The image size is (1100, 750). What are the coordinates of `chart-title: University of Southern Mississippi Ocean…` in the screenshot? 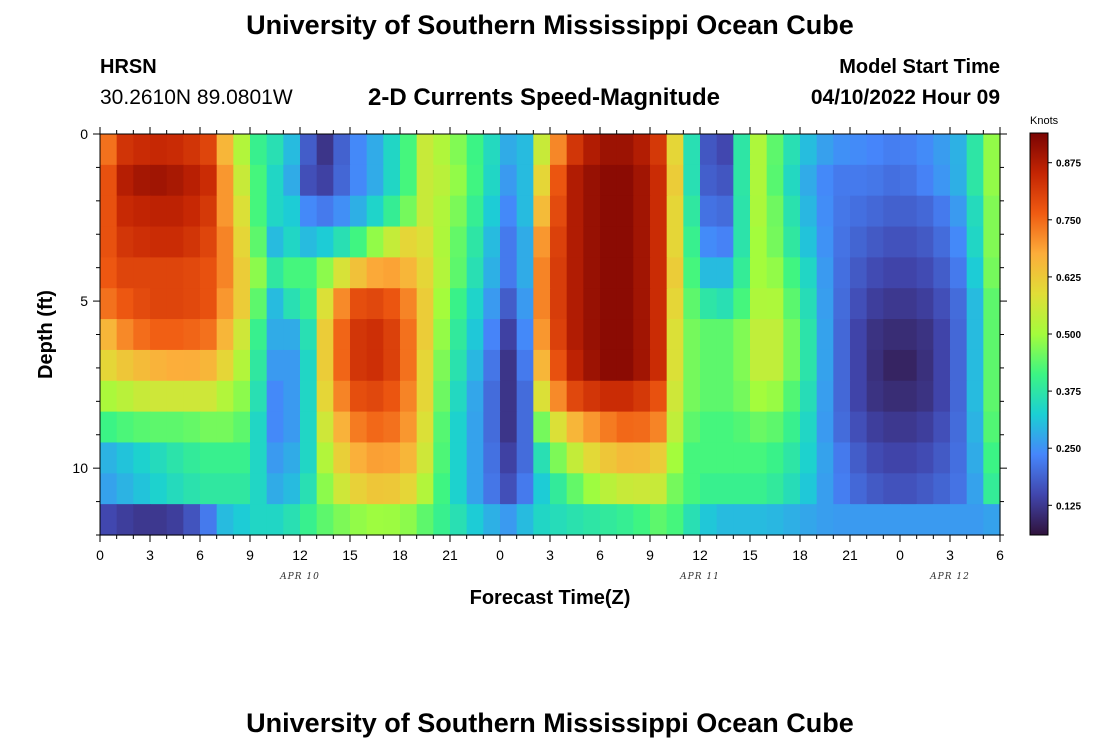 It's located at (550, 25).